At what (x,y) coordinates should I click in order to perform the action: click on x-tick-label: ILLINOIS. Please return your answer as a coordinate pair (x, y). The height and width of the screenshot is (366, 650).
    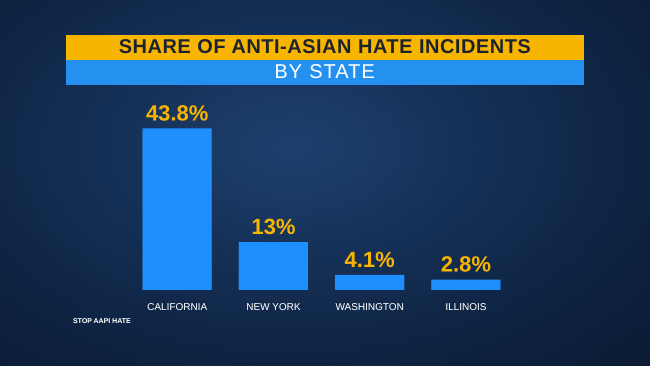
    Looking at the image, I should click on (466, 307).